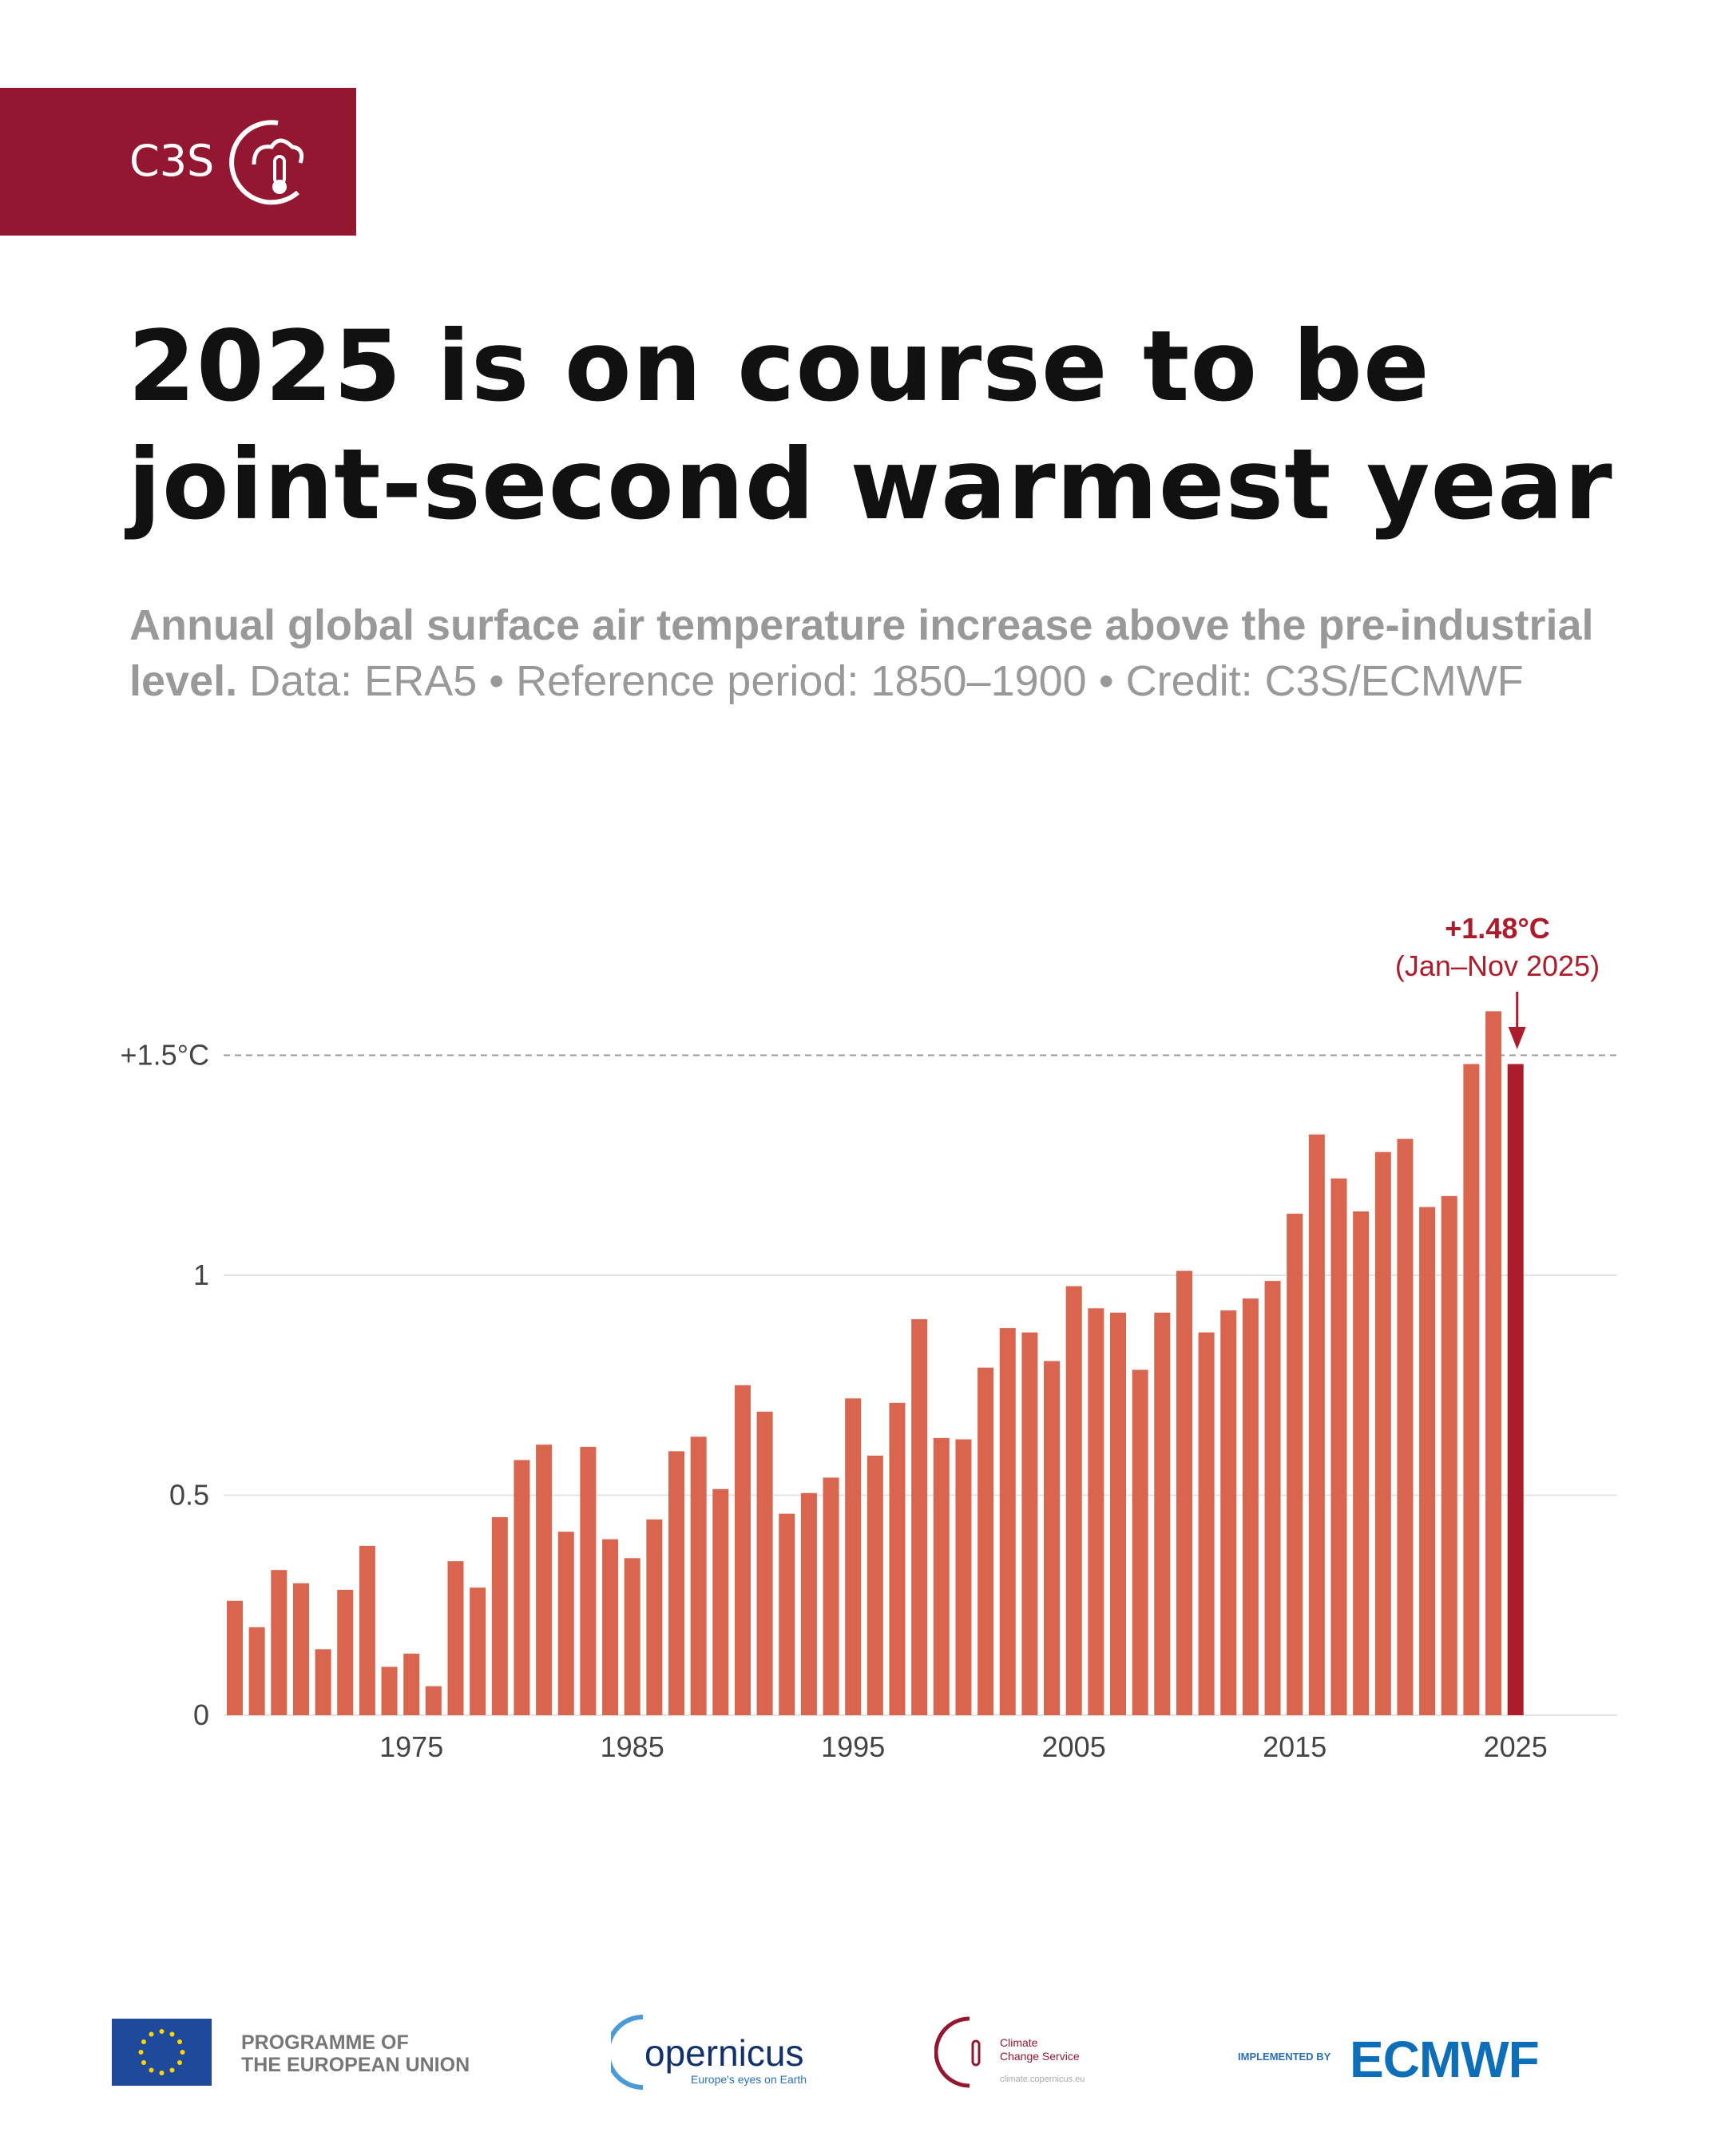  What do you see at coordinates (1019, 2042) in the screenshot?
I see `c3s-line-1: Climate` at bounding box center [1019, 2042].